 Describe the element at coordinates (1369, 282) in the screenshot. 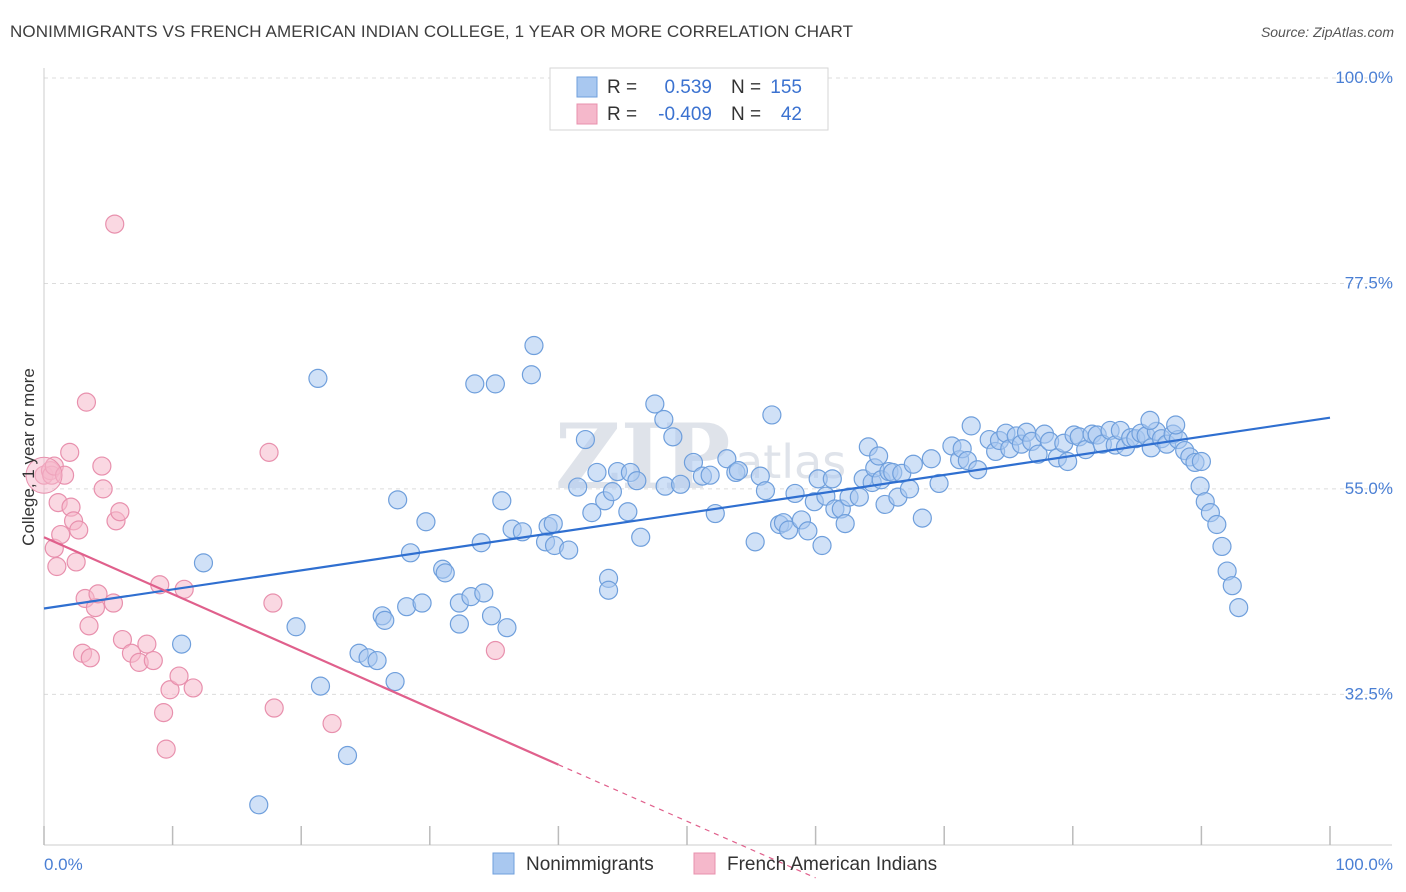

I see `y-tick-label: 77.5%` at that location.